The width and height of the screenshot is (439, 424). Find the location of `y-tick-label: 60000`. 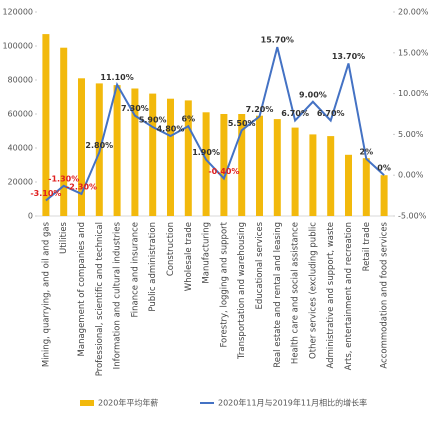

y-tick-label: 60000 is located at coordinates (20, 114).